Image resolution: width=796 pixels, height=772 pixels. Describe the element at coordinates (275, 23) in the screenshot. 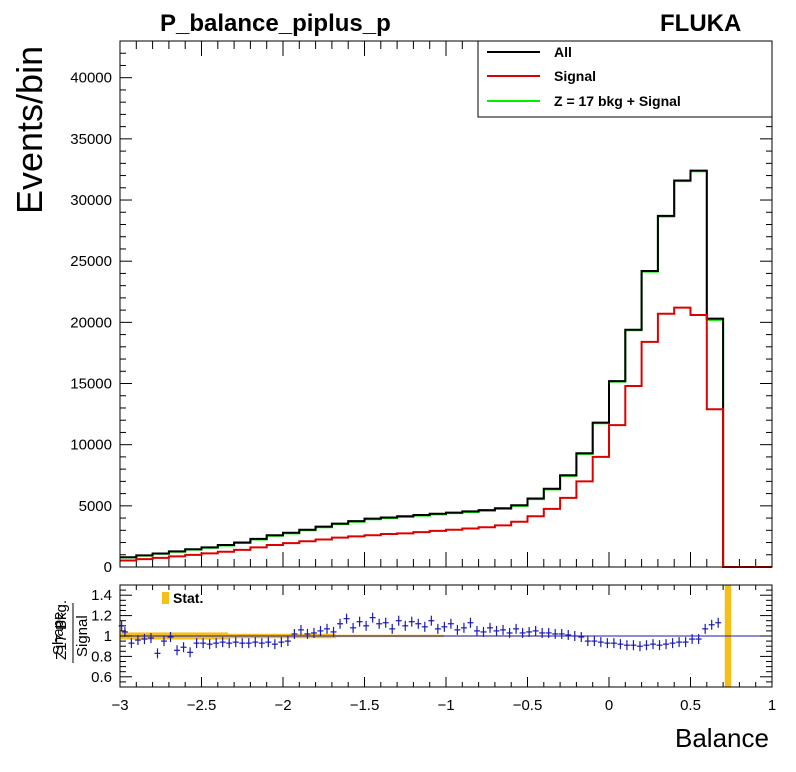

I see `chart-title: P_balance_piplus_p` at that location.